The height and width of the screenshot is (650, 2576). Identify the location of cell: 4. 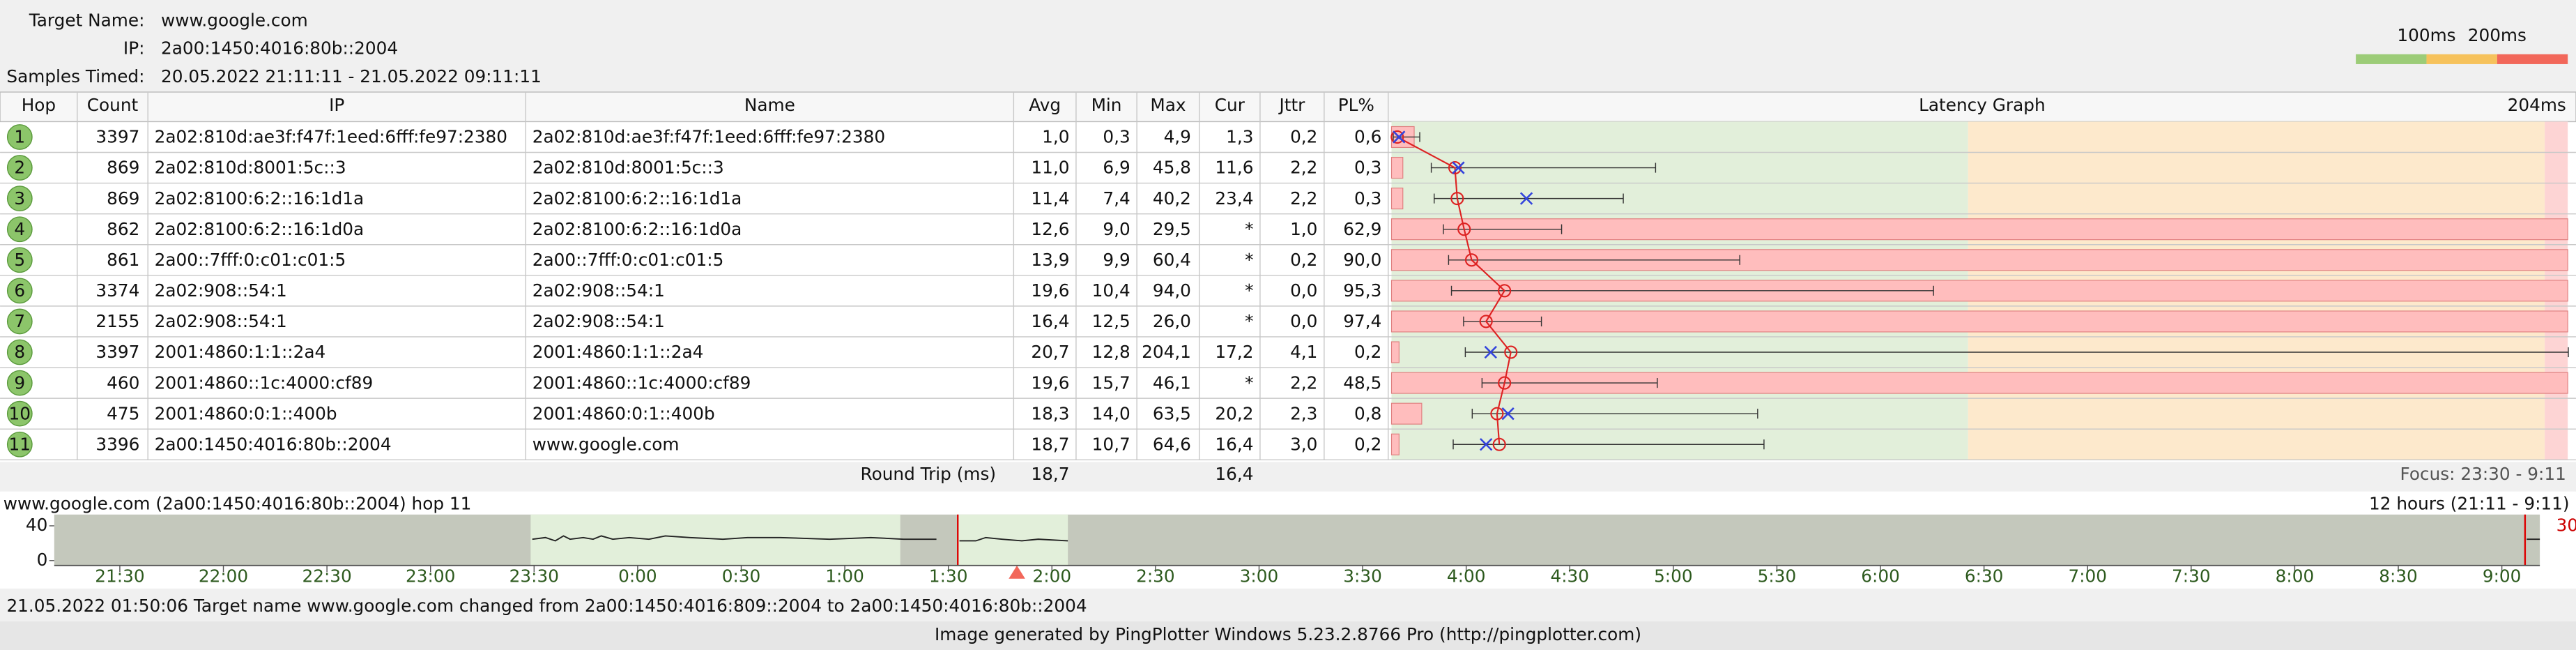
(19, 229).